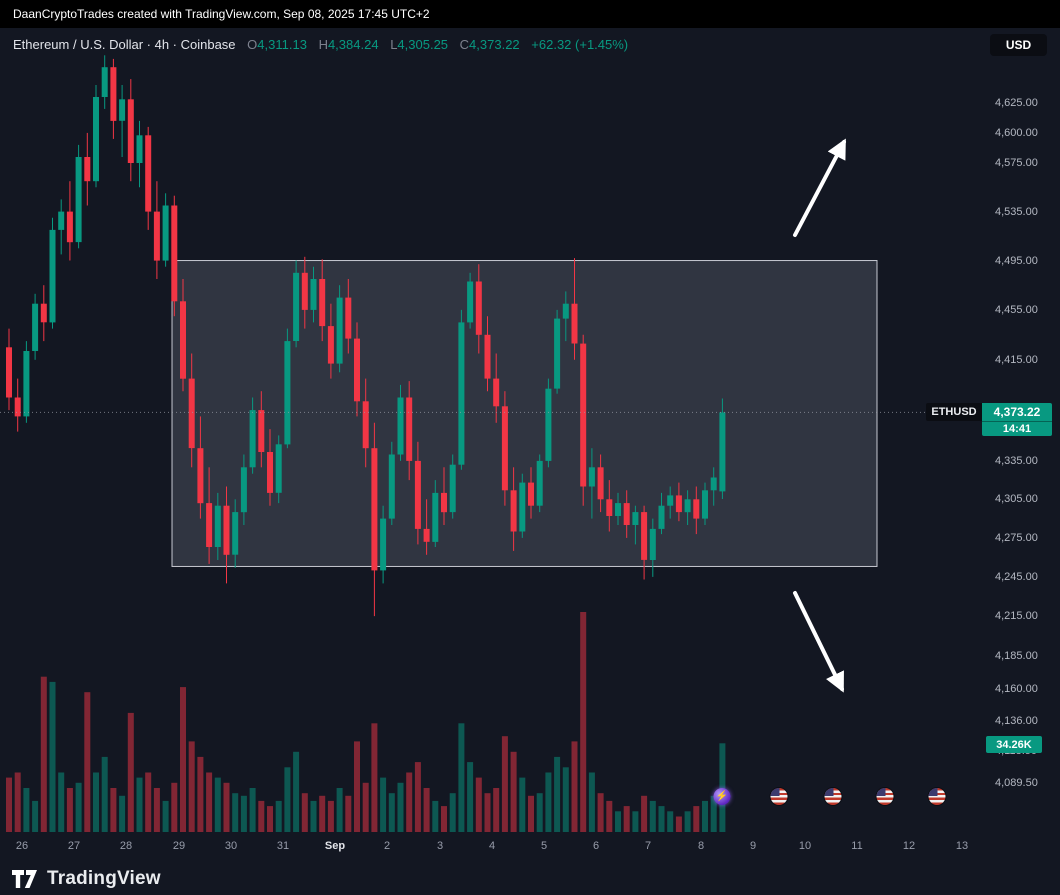 The width and height of the screenshot is (1060, 895). What do you see at coordinates (580, 44) in the screenshot?
I see `change-value: +62.32 (+1.45%)` at bounding box center [580, 44].